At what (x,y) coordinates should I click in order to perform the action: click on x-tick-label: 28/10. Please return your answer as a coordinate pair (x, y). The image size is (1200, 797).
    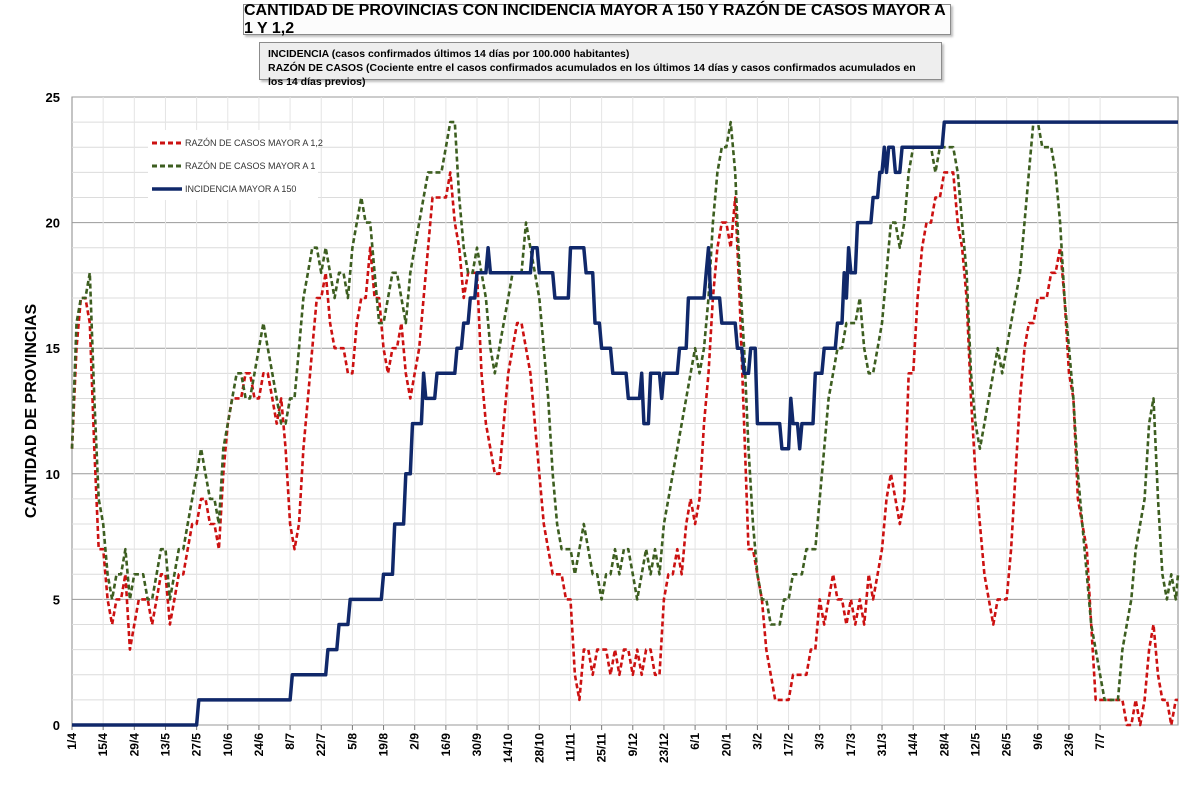
    Looking at the image, I should click on (539, 748).